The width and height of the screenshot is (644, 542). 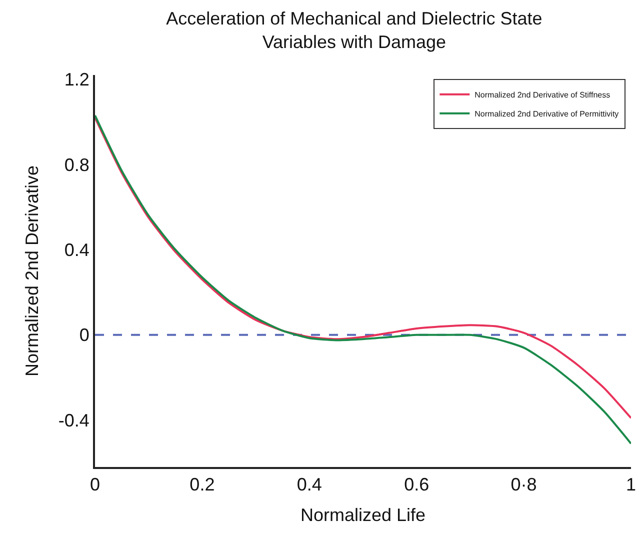 What do you see at coordinates (32, 271) in the screenshot?
I see `y-axis-title: Normalized 2nd Derivative` at bounding box center [32, 271].